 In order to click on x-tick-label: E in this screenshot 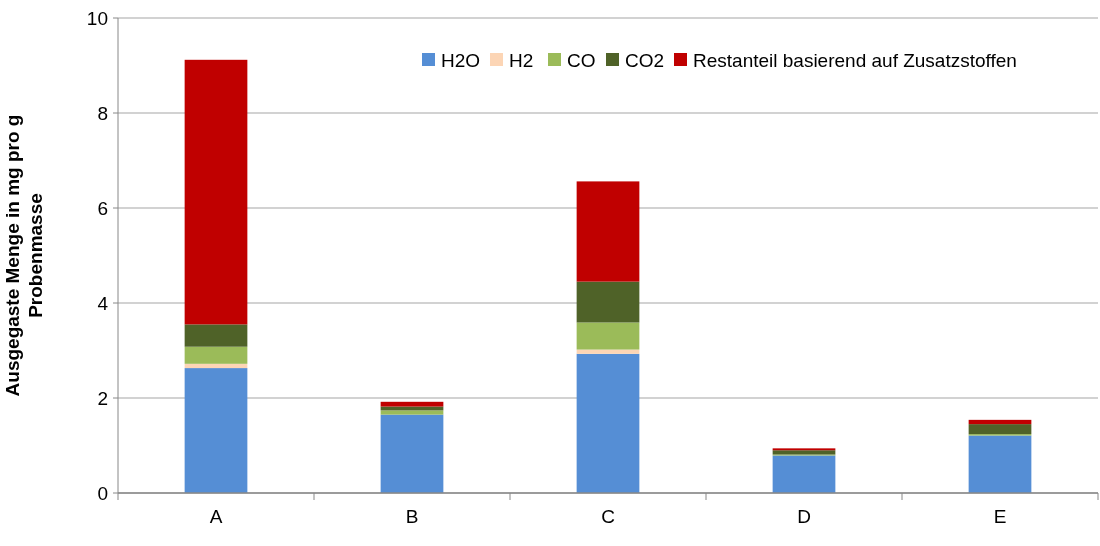, I will do `click(1000, 516)`.